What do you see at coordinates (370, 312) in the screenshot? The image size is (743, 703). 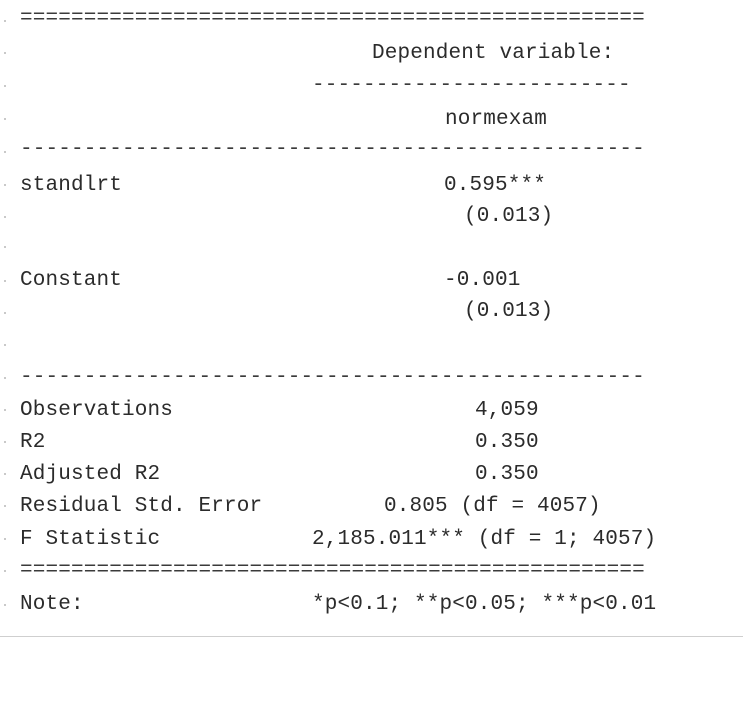 I see `se-row-constant: (0.013)` at bounding box center [370, 312].